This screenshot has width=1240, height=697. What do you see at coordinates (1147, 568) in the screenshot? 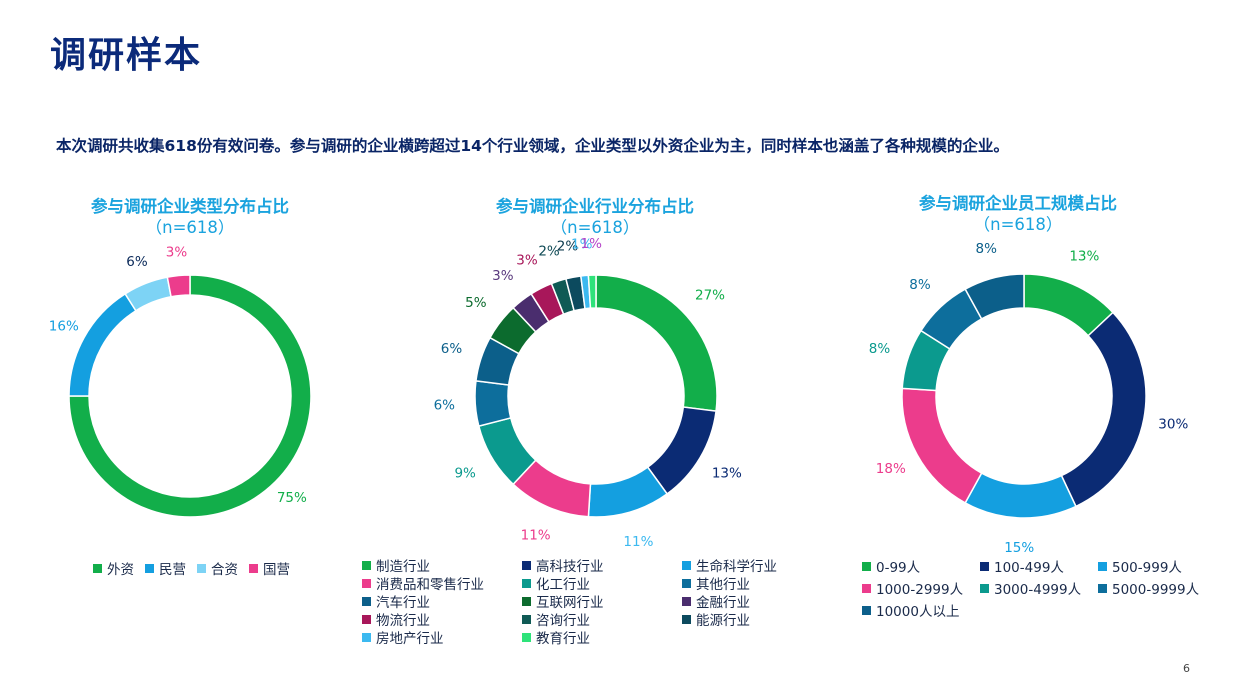
I see `legend-label: 500-999人` at bounding box center [1147, 568].